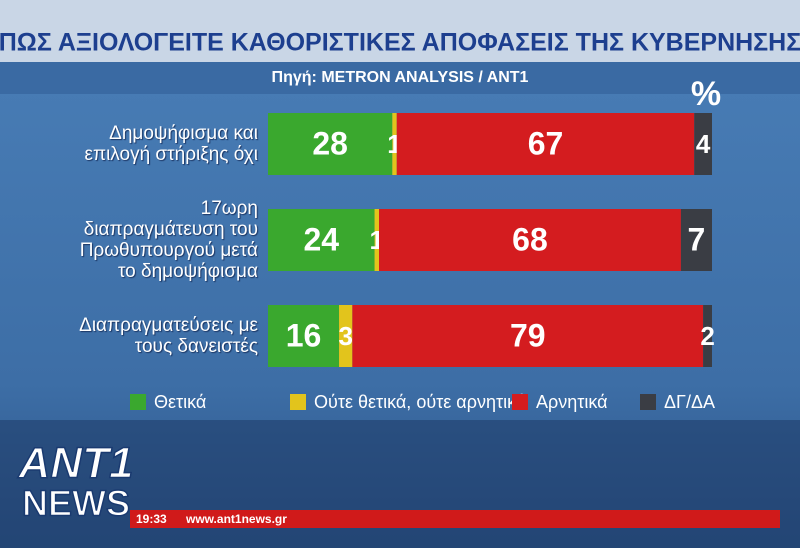 The height and width of the screenshot is (548, 800). I want to click on legend-label: Ούτε θετικά, ούτε αρνητικά, so click(420, 402).